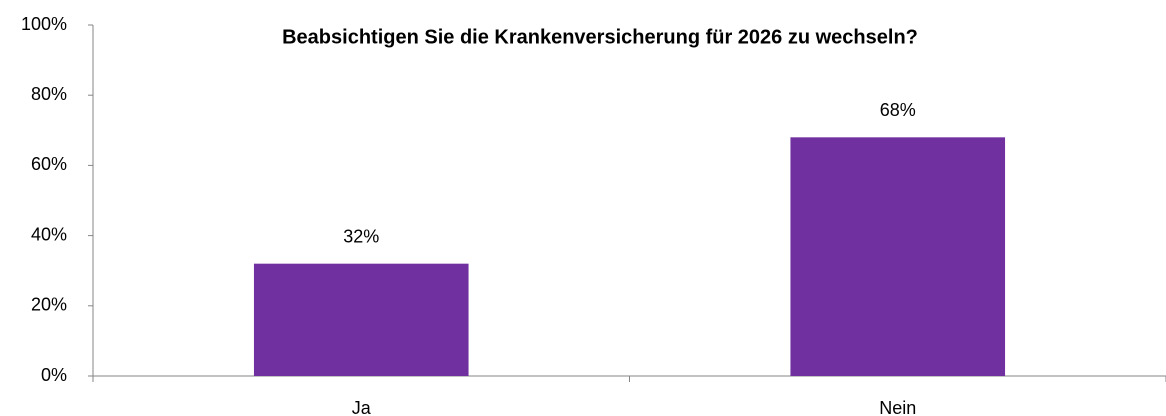 The image size is (1166, 416). What do you see at coordinates (362, 407) in the screenshot?
I see `x-tick-label: Ja` at bounding box center [362, 407].